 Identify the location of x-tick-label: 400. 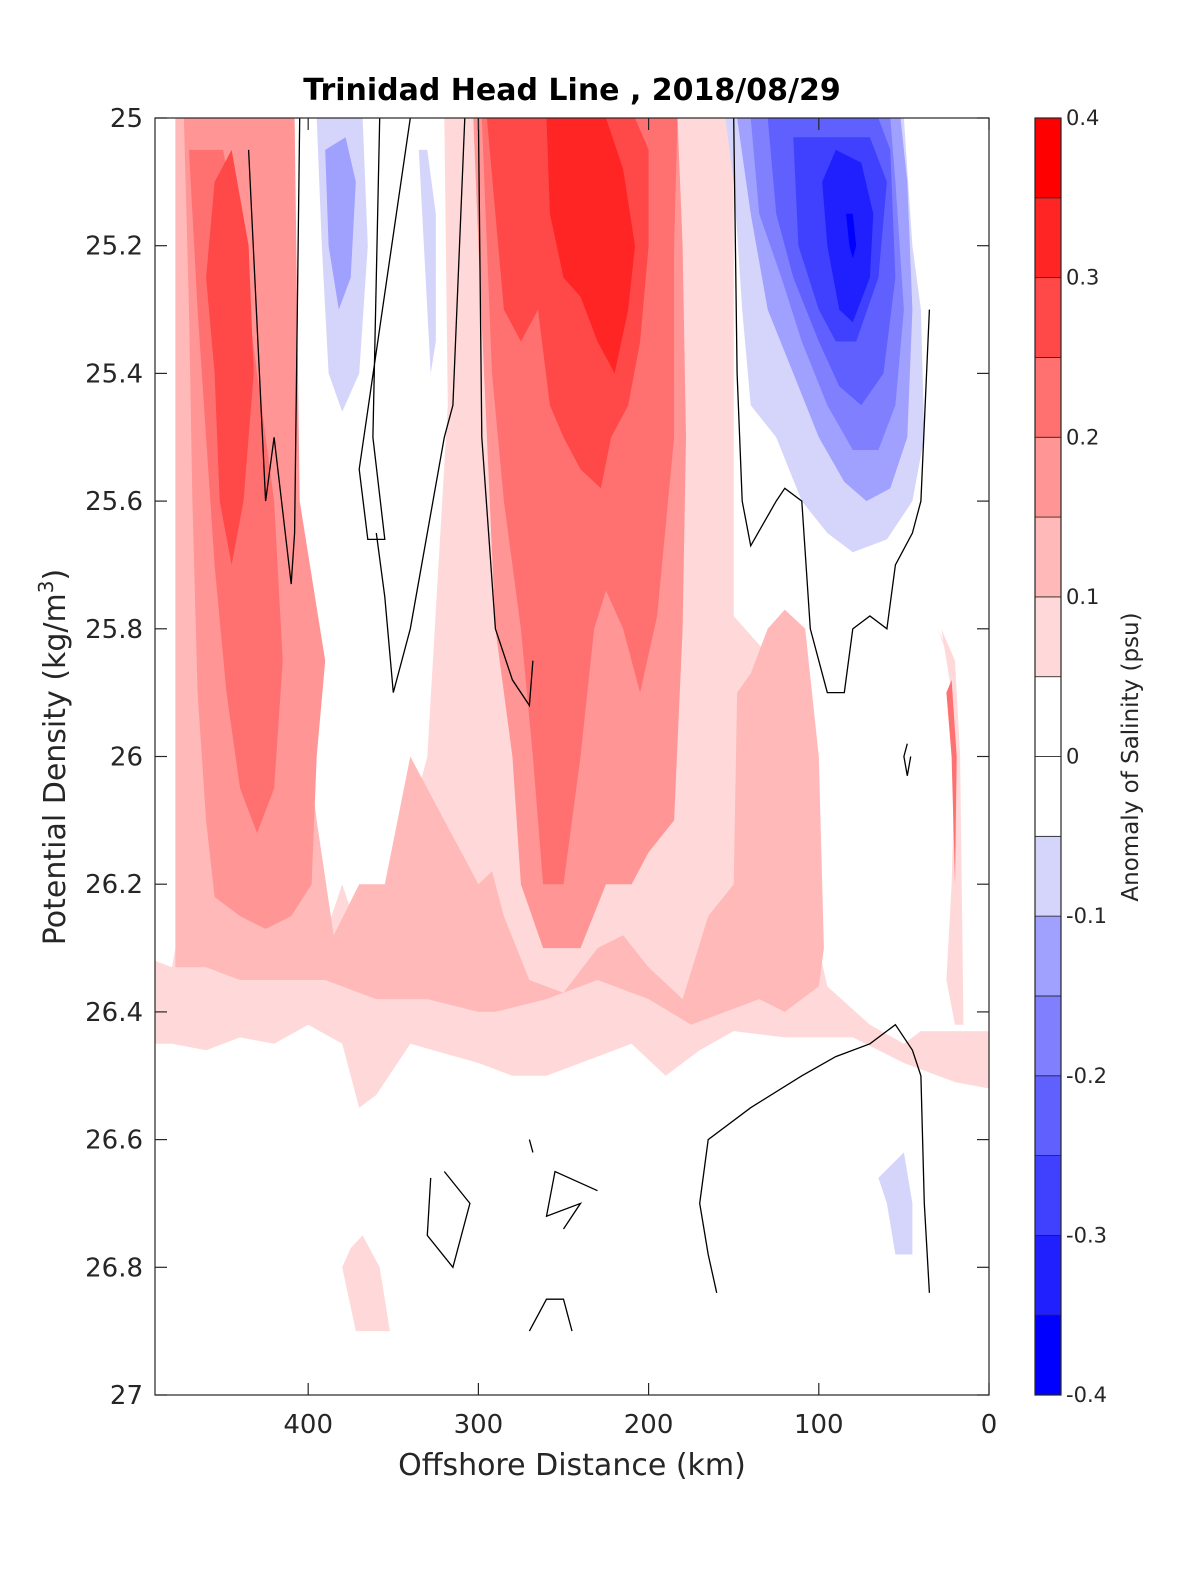
(308, 1425).